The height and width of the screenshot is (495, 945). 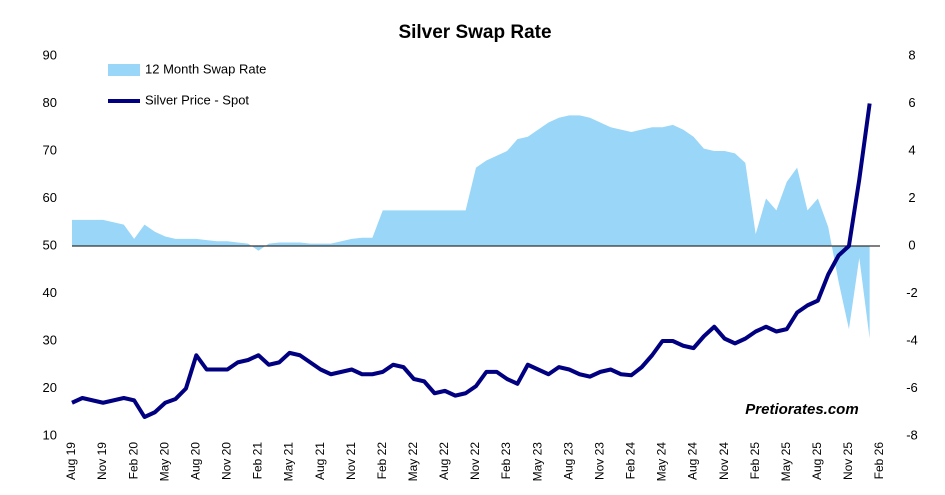 I want to click on y2-tick-label: -2, so click(x=912, y=292).